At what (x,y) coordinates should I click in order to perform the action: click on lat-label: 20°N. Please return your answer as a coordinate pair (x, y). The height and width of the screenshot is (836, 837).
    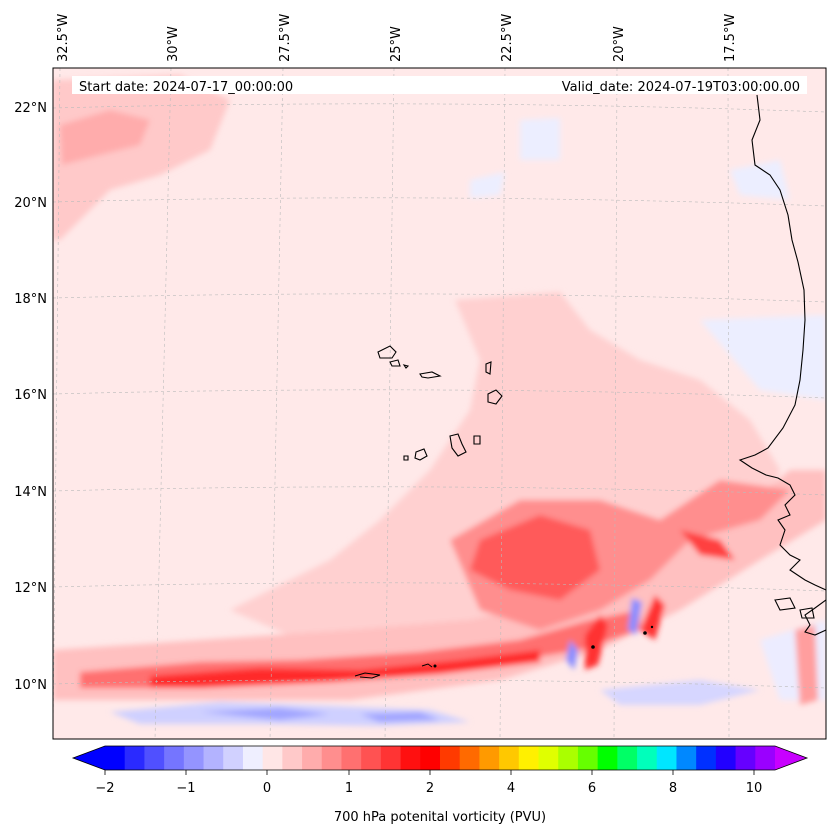
    Looking at the image, I should click on (30, 203).